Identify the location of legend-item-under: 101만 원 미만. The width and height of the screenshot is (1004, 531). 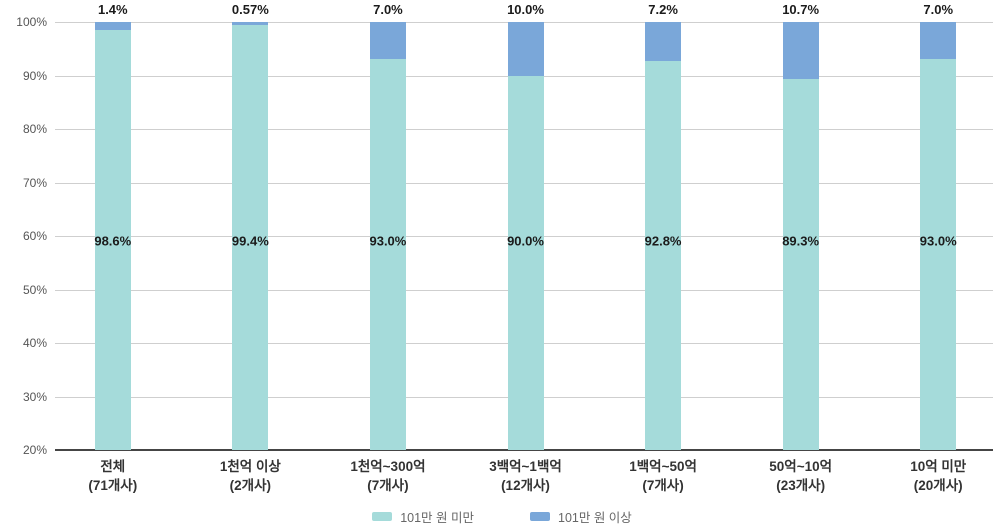
(423, 516).